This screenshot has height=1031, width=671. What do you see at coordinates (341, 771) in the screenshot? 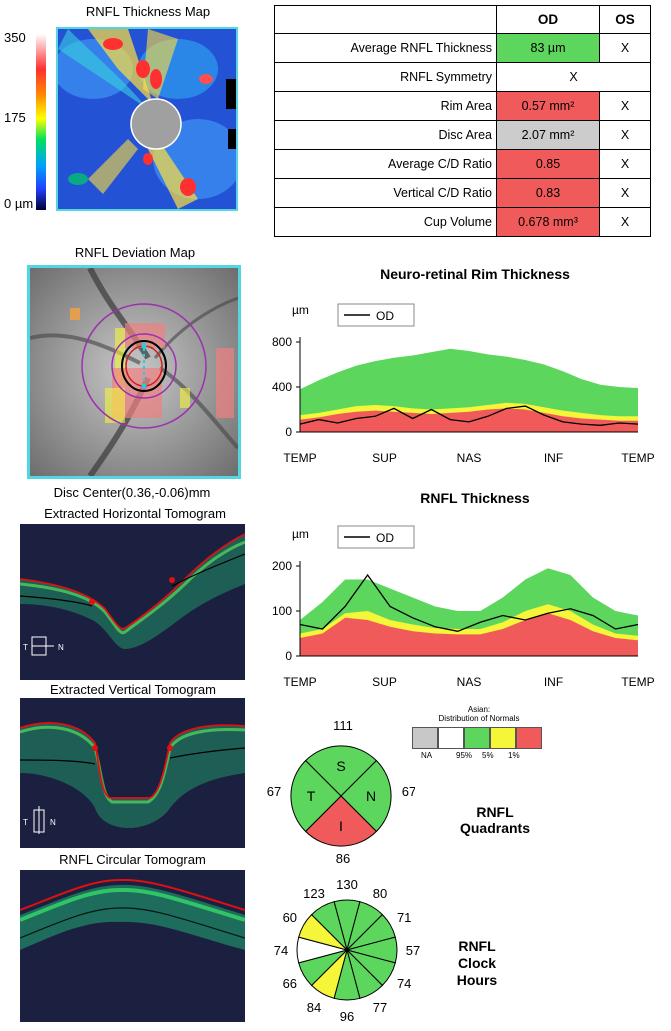
I see `quadrant-slice-s` at bounding box center [341, 771].